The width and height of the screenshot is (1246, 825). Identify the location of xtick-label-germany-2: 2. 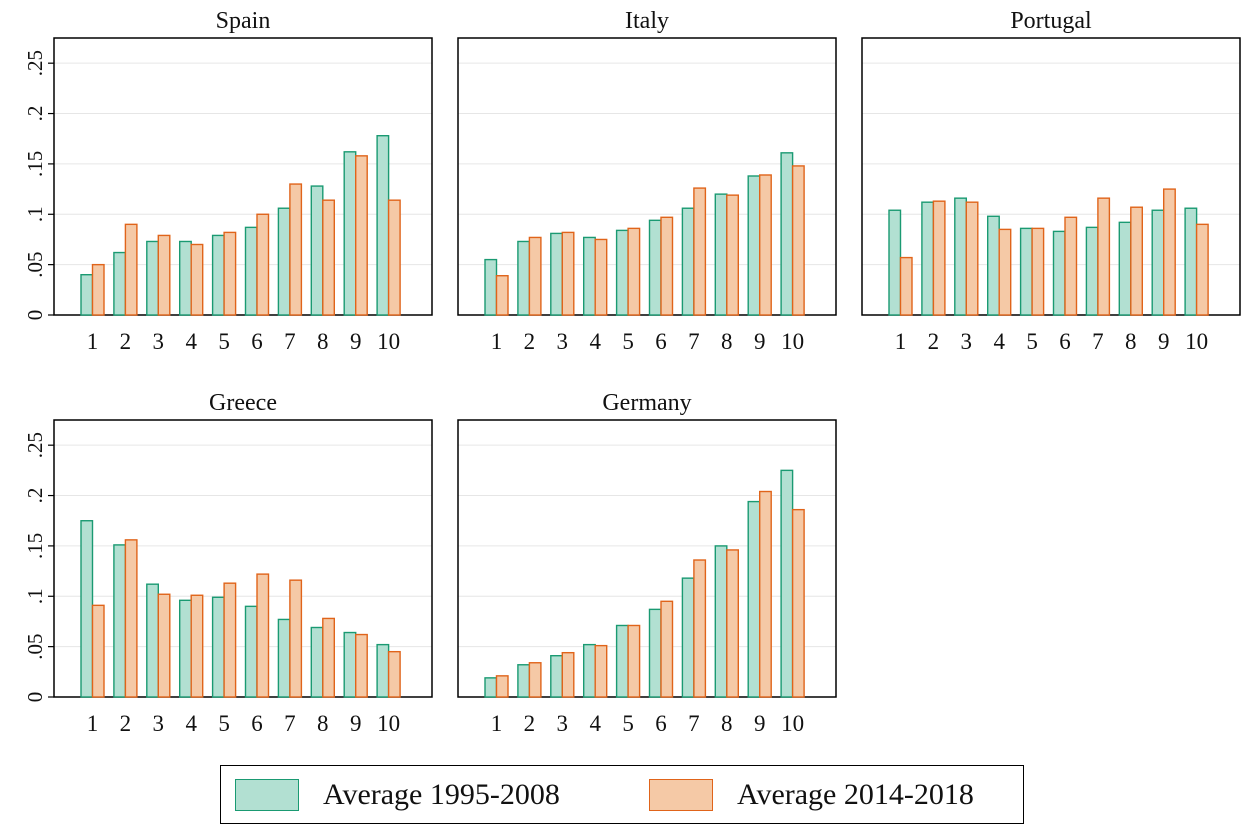
(530, 723).